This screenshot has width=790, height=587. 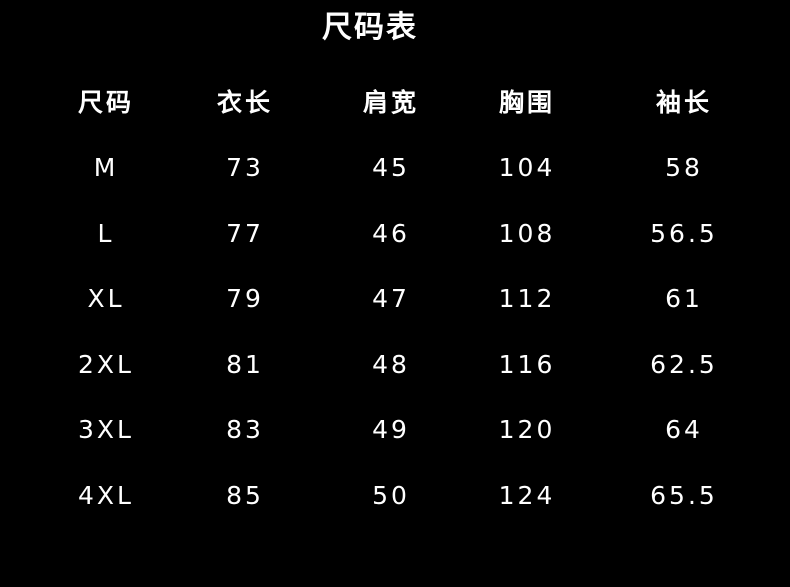 I want to click on table-cell: 104, so click(x=527, y=167).